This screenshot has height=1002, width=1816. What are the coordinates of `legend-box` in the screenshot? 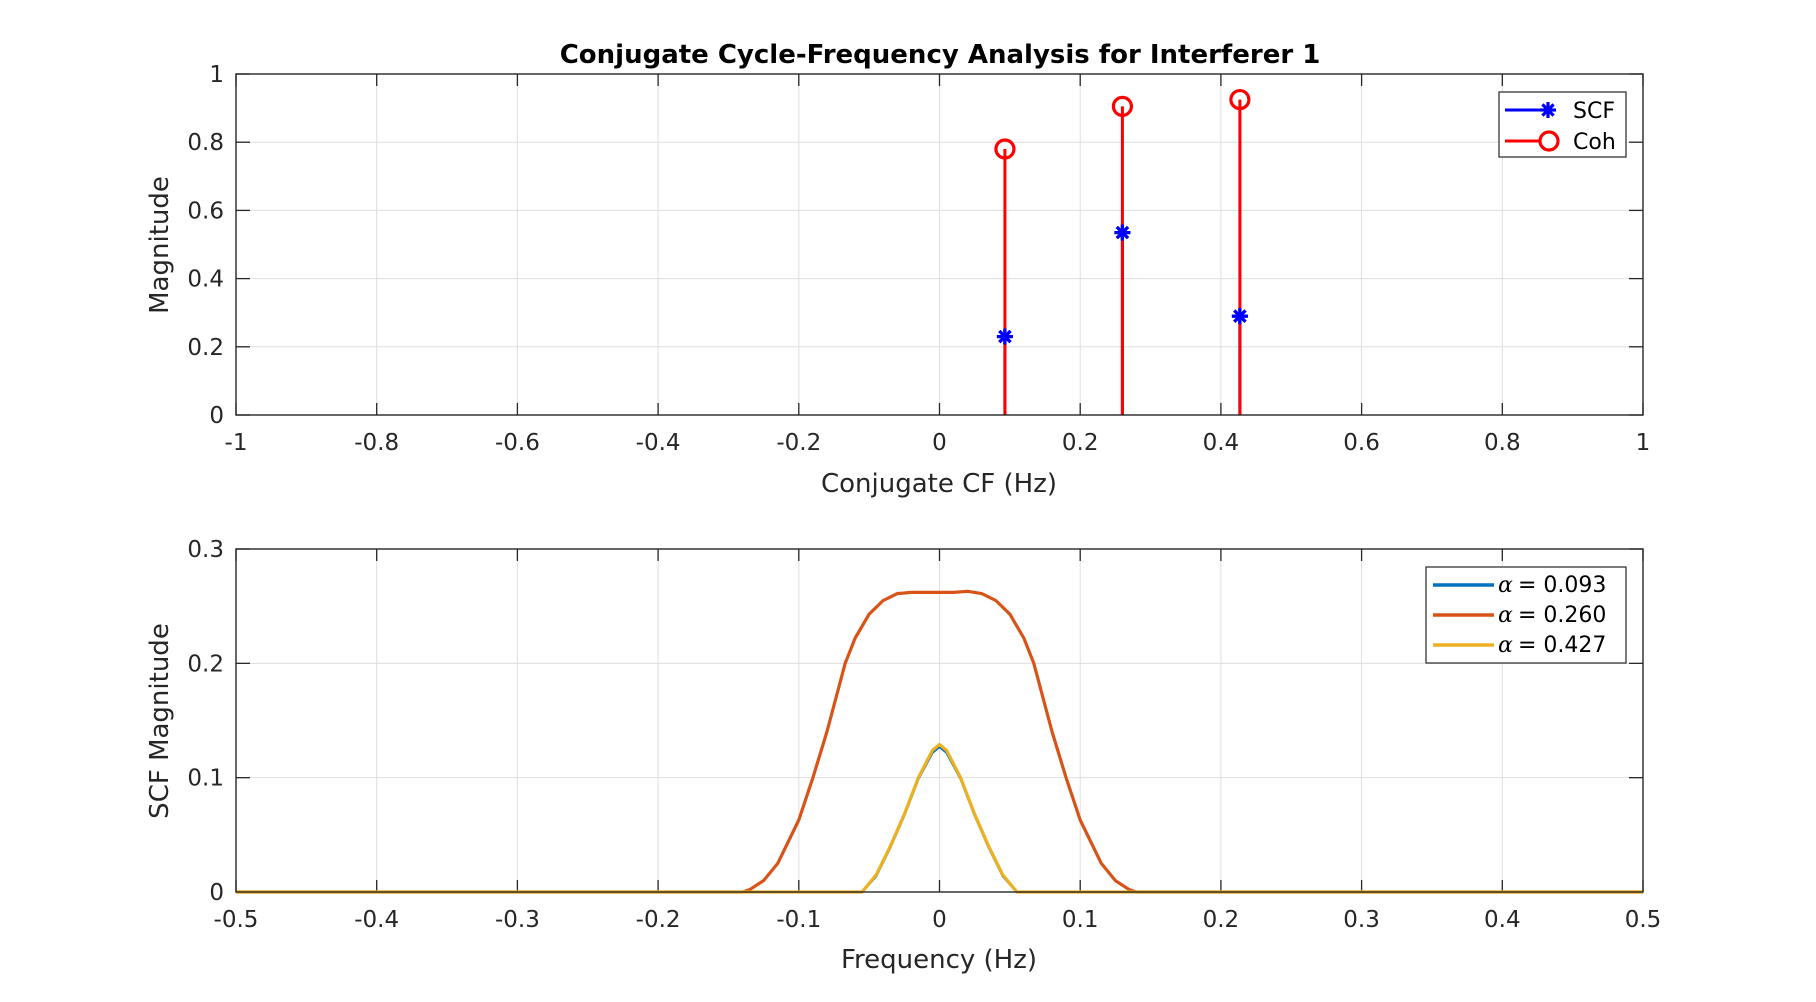 It's located at (1562, 124).